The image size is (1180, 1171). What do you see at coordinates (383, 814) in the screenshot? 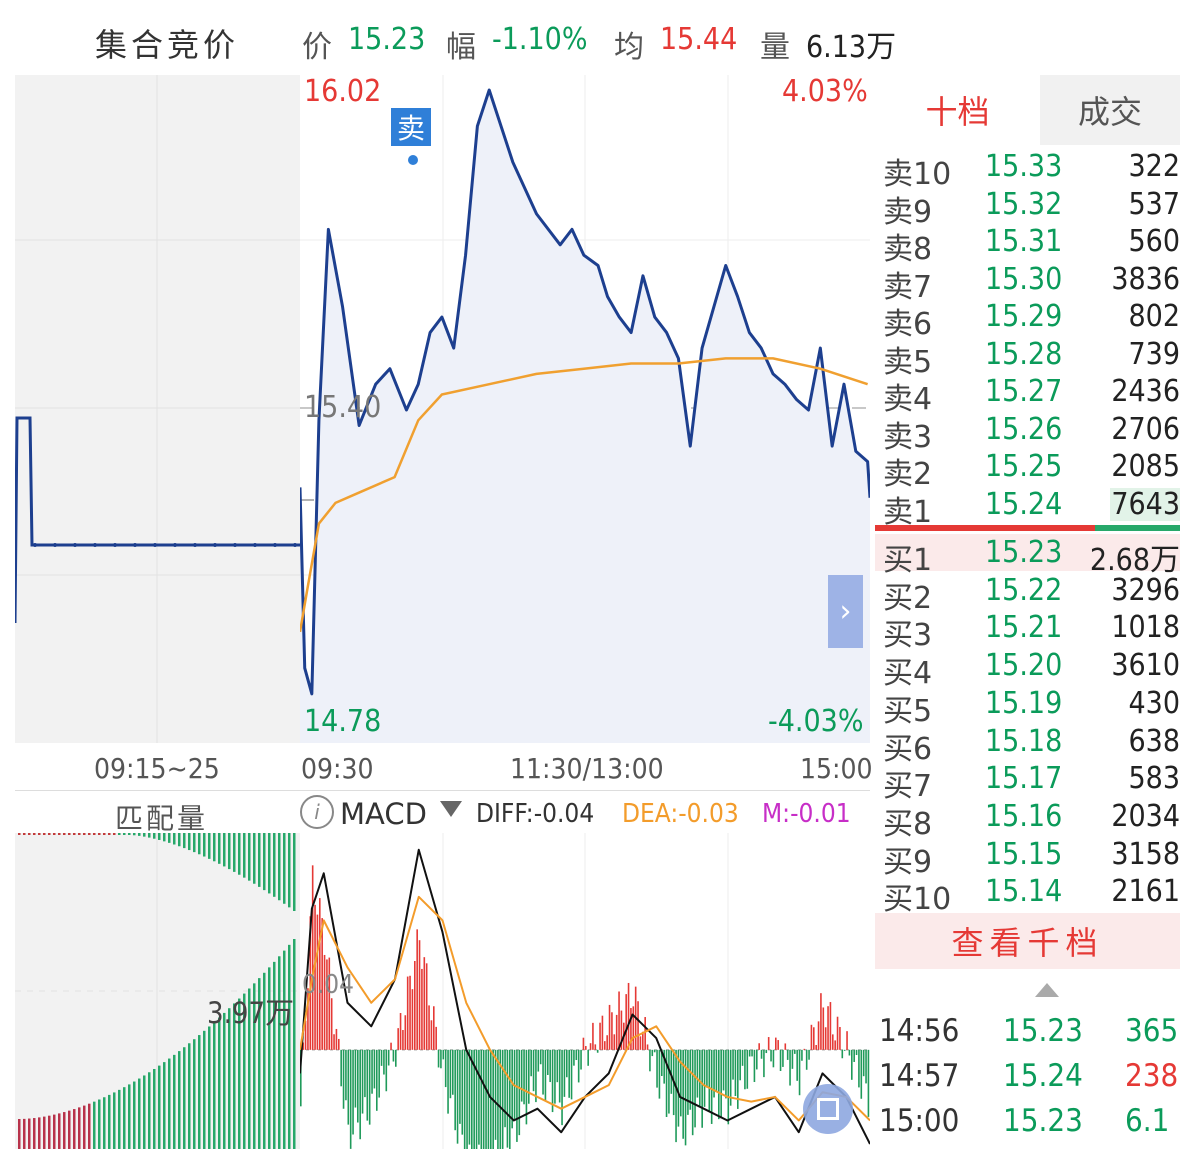
I see `indicator-select: MACD` at bounding box center [383, 814].